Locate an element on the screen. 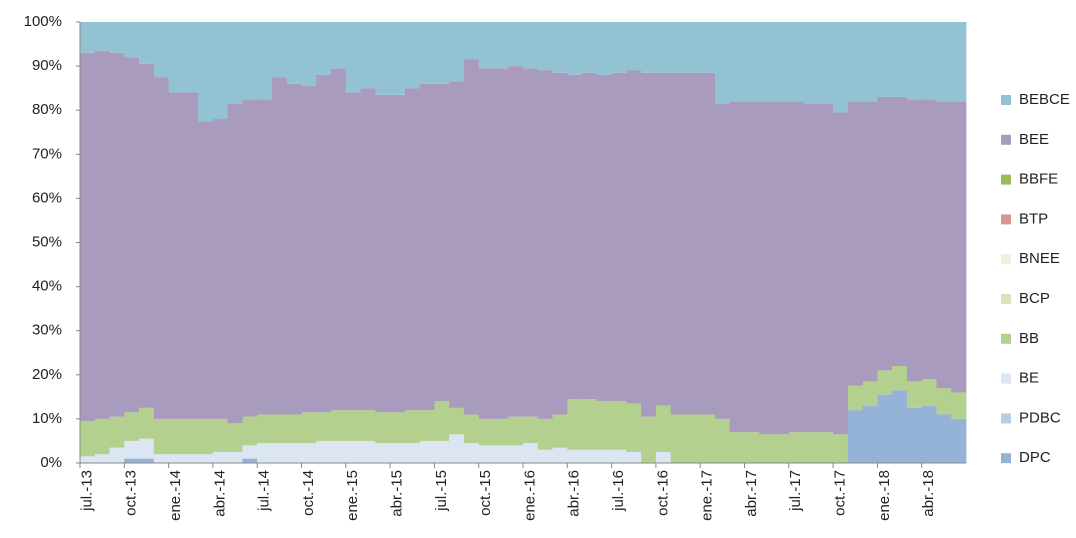  legend-label: BTP is located at coordinates (1033, 218).